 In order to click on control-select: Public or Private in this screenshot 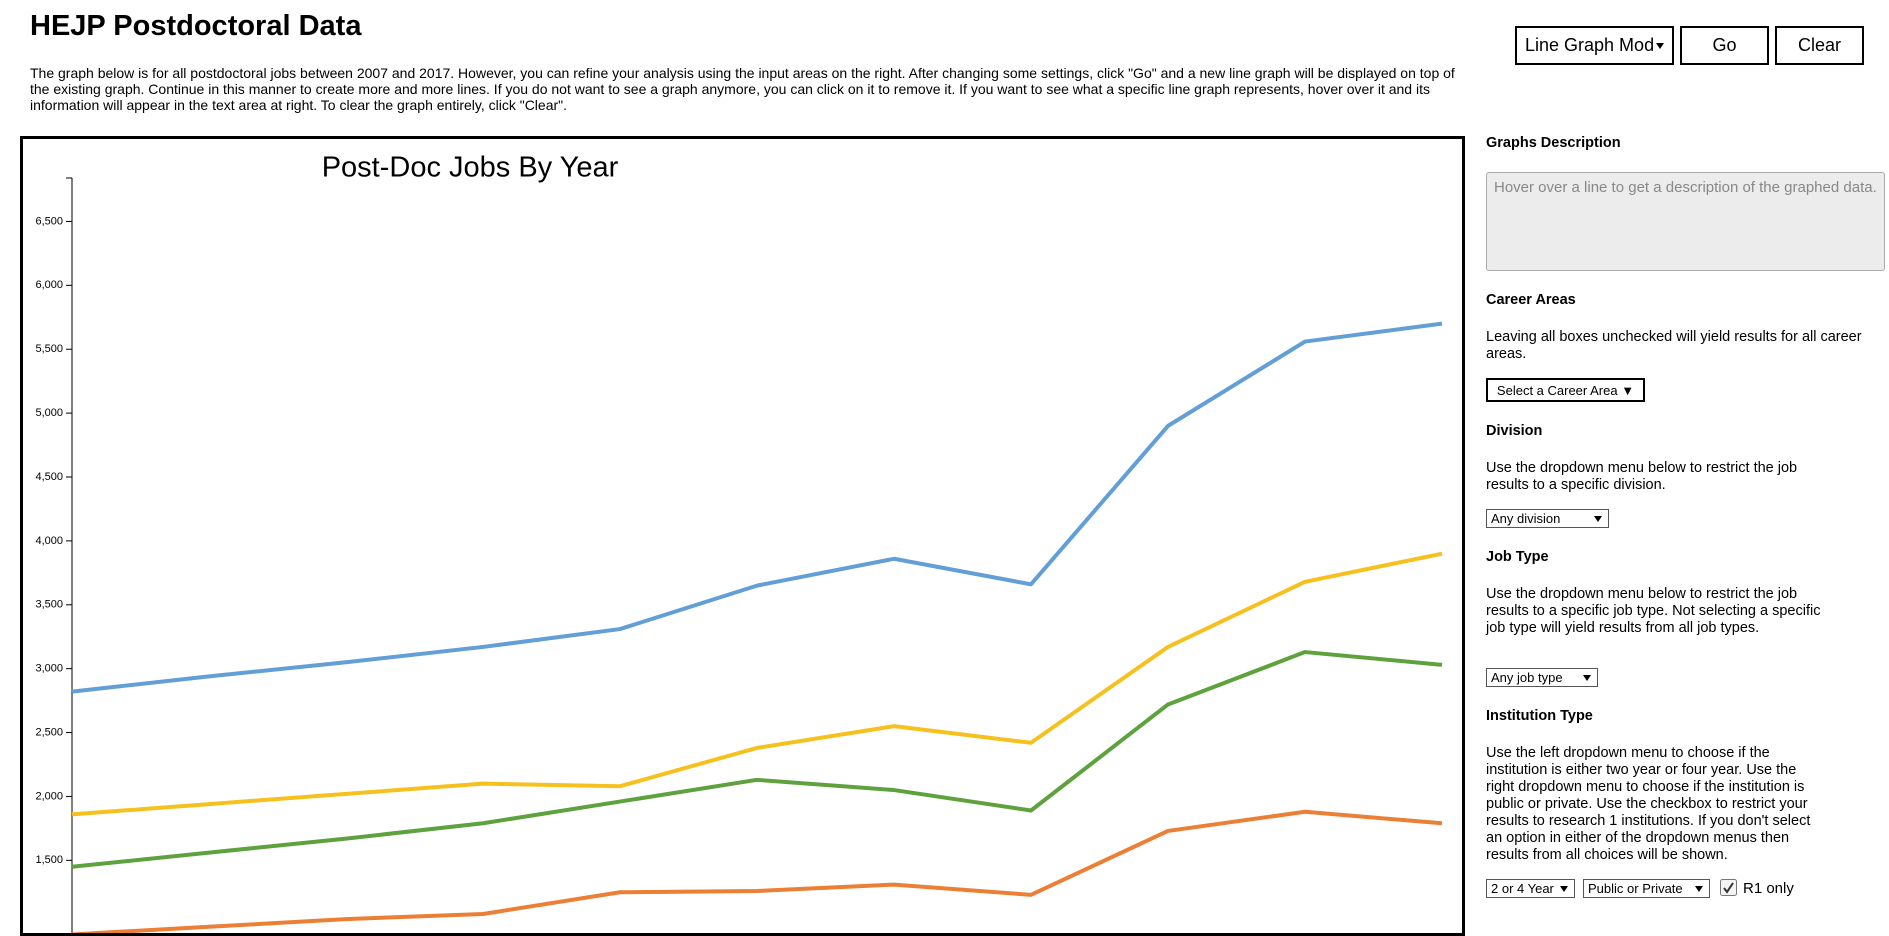, I will do `click(1646, 888)`.